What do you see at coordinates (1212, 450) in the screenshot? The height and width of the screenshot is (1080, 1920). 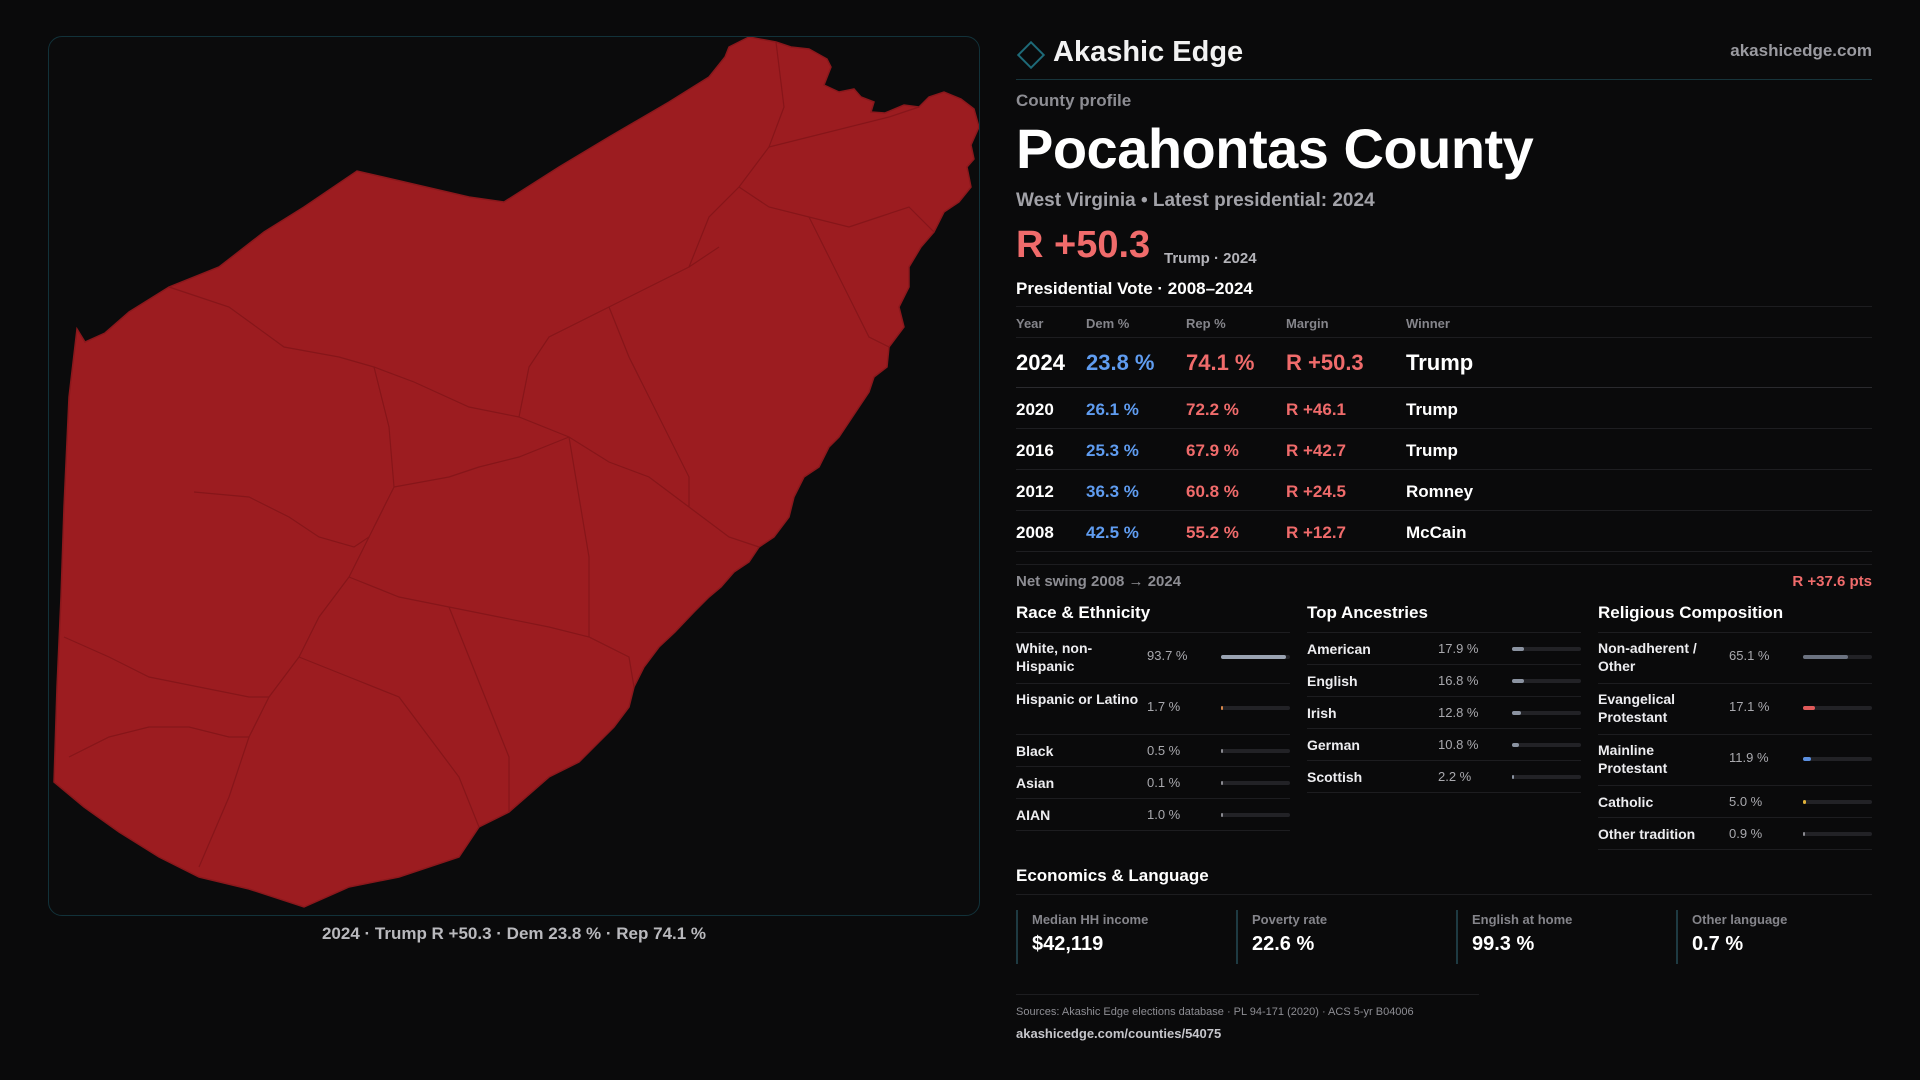 I see `cell-rep: 67.9 %` at bounding box center [1212, 450].